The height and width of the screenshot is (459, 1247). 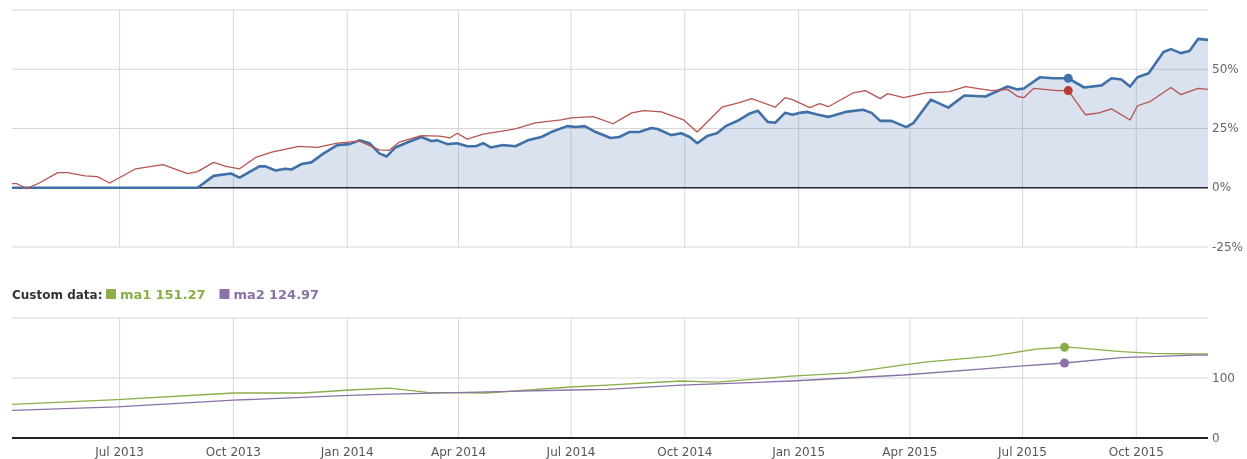 I want to click on x-tick-label: Oct 2014, so click(x=685, y=452).